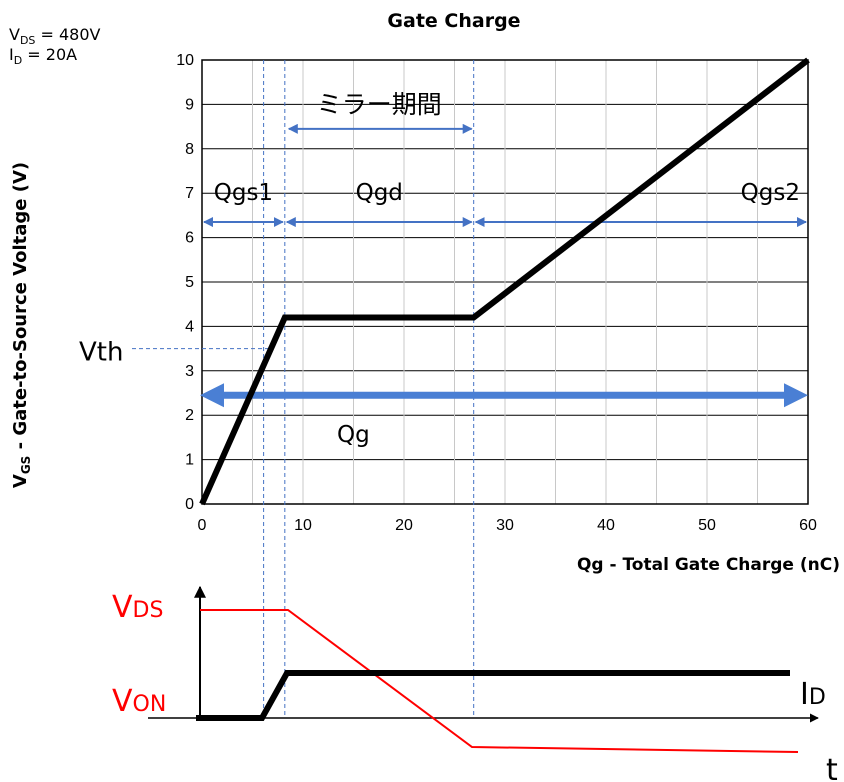 Image resolution: width=844 pixels, height=782 pixels. Describe the element at coordinates (453, 21) in the screenshot. I see `chart-title: Gate Charge` at that location.